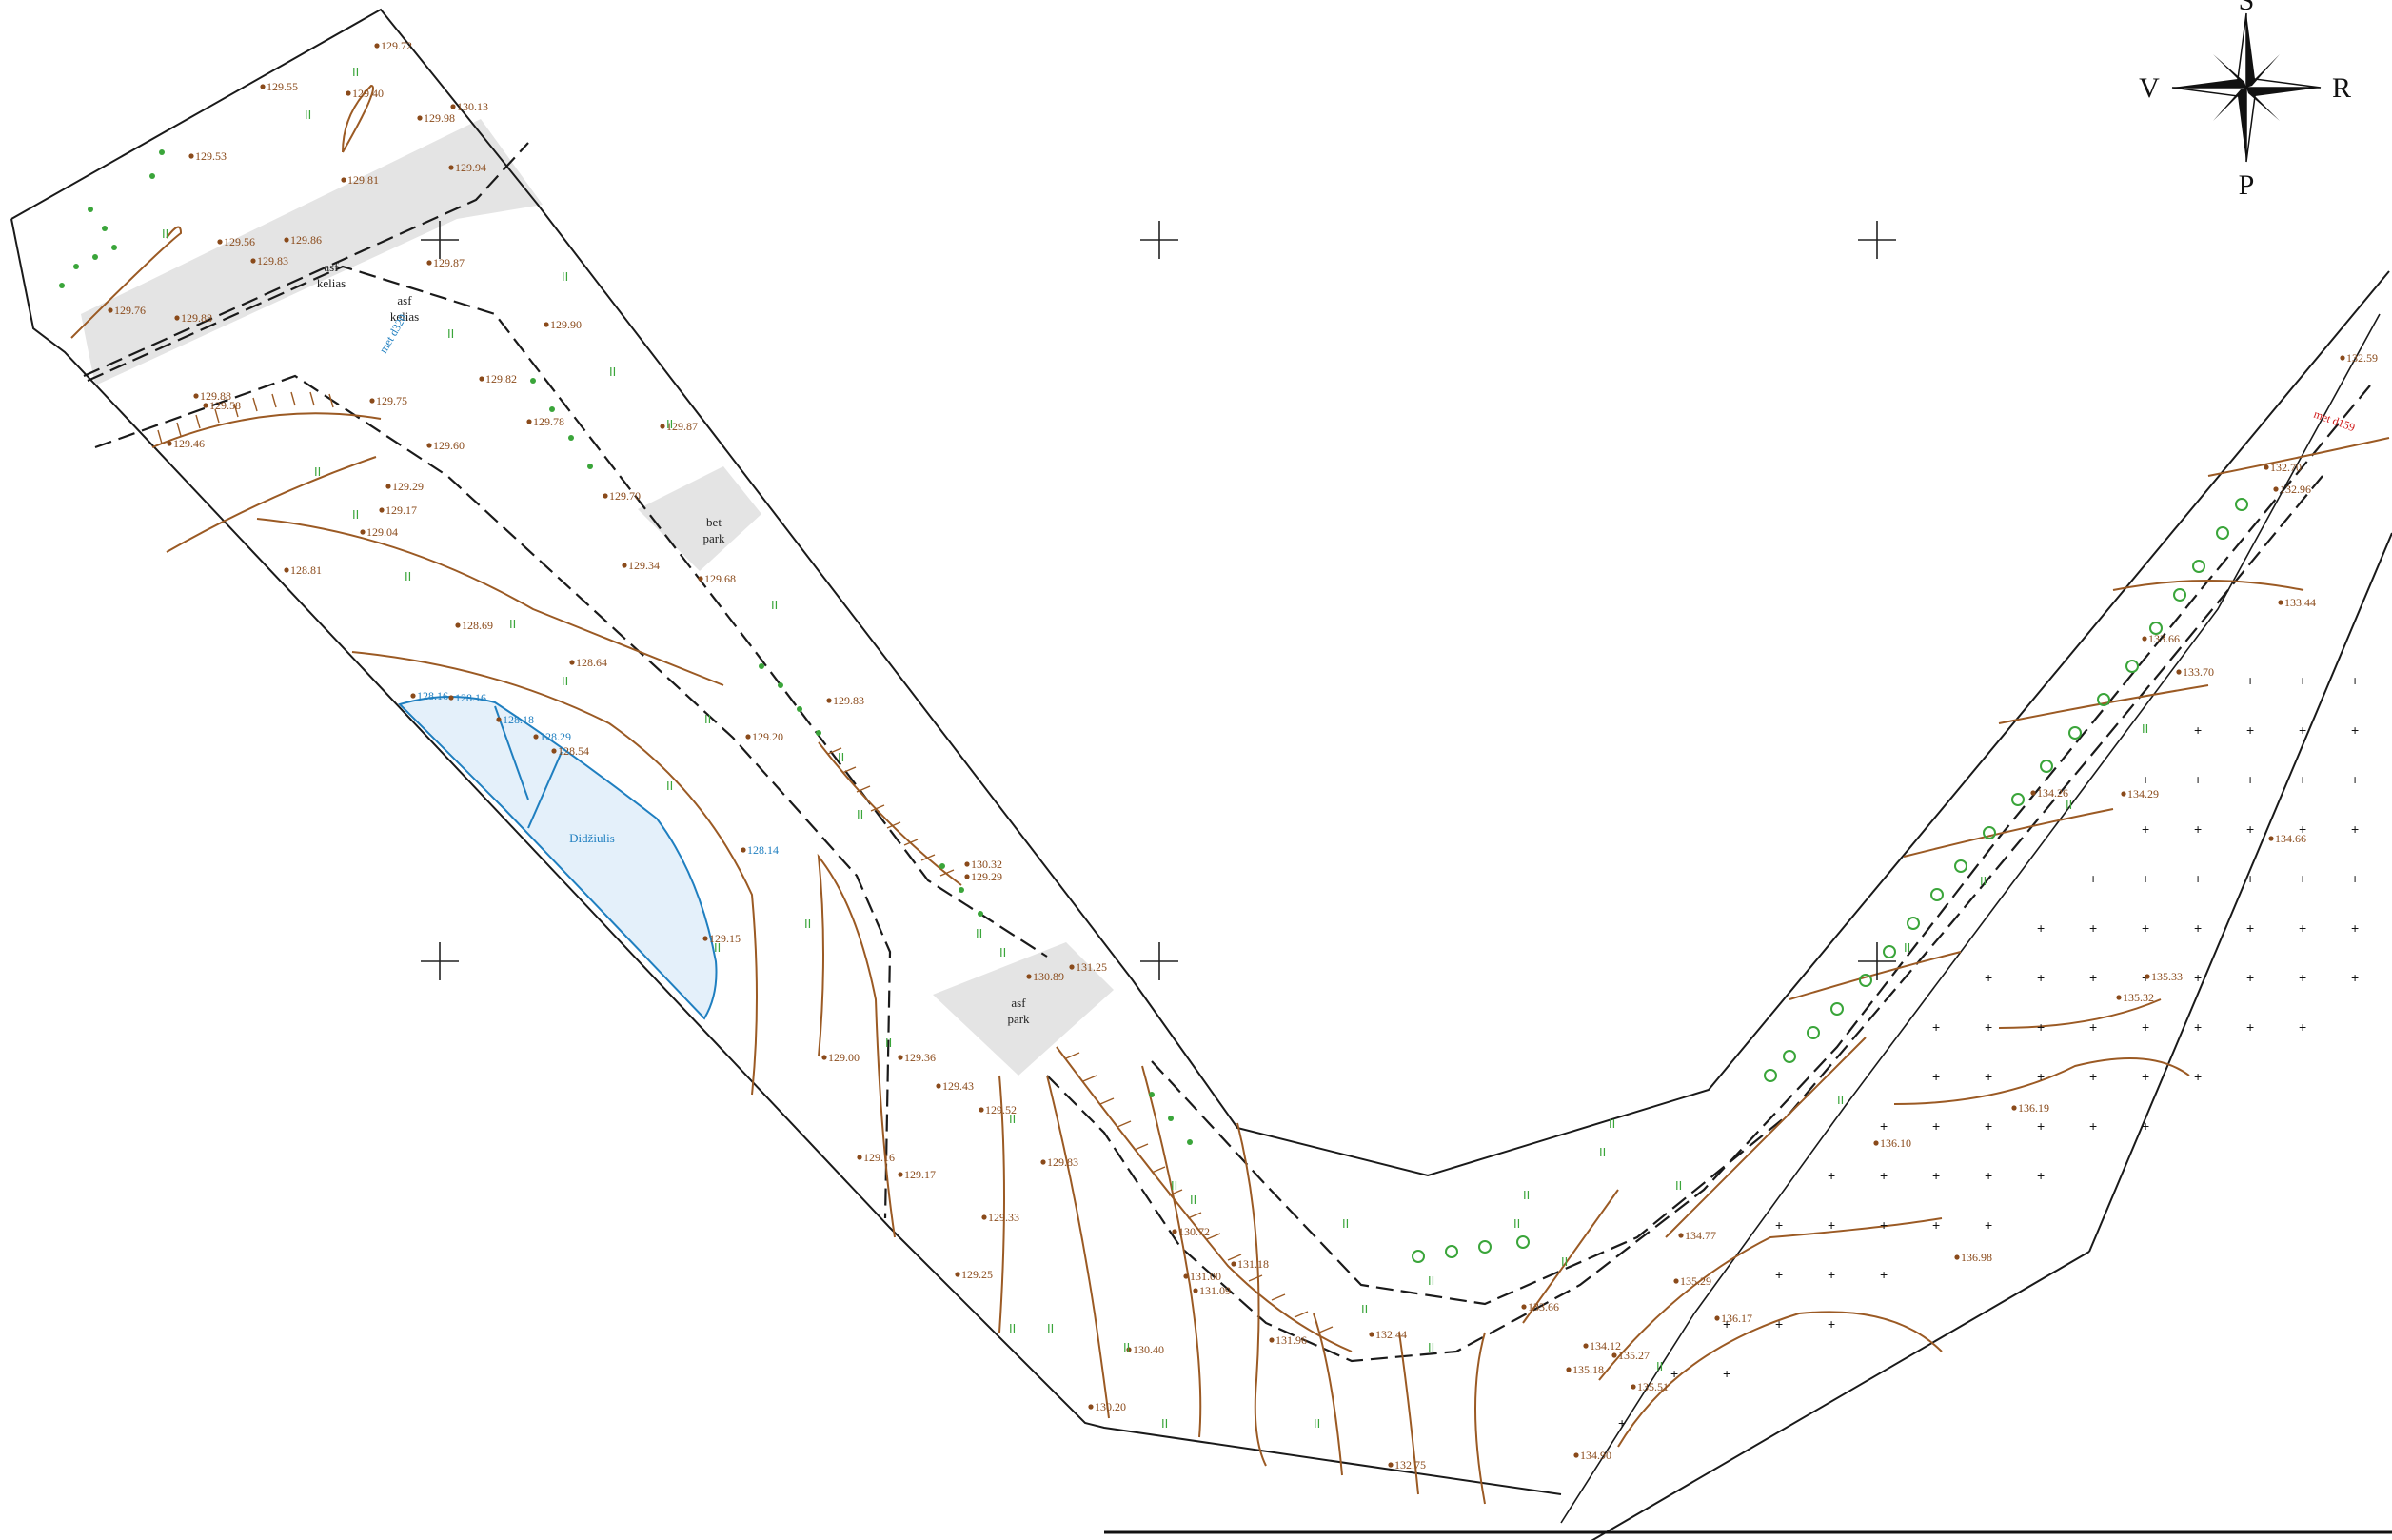 The width and height of the screenshot is (2392, 1540). I want to click on spot-height-label: 129.56, so click(239, 241).